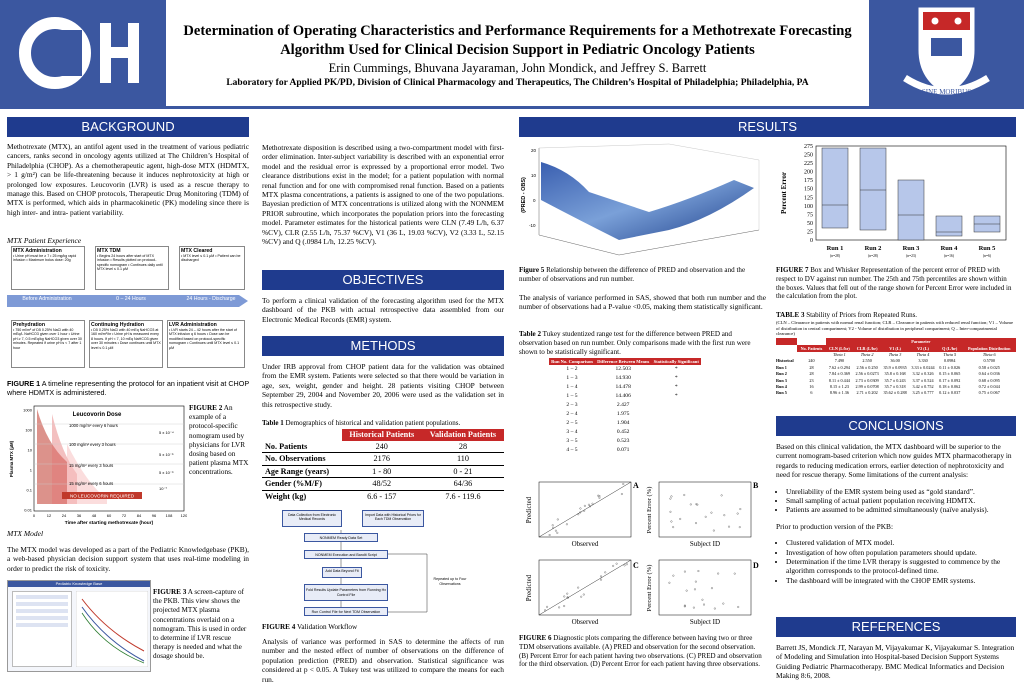  What do you see at coordinates (923, 354) in the screenshot?
I see `pop-theta-label: Theta 4` at bounding box center [923, 354].